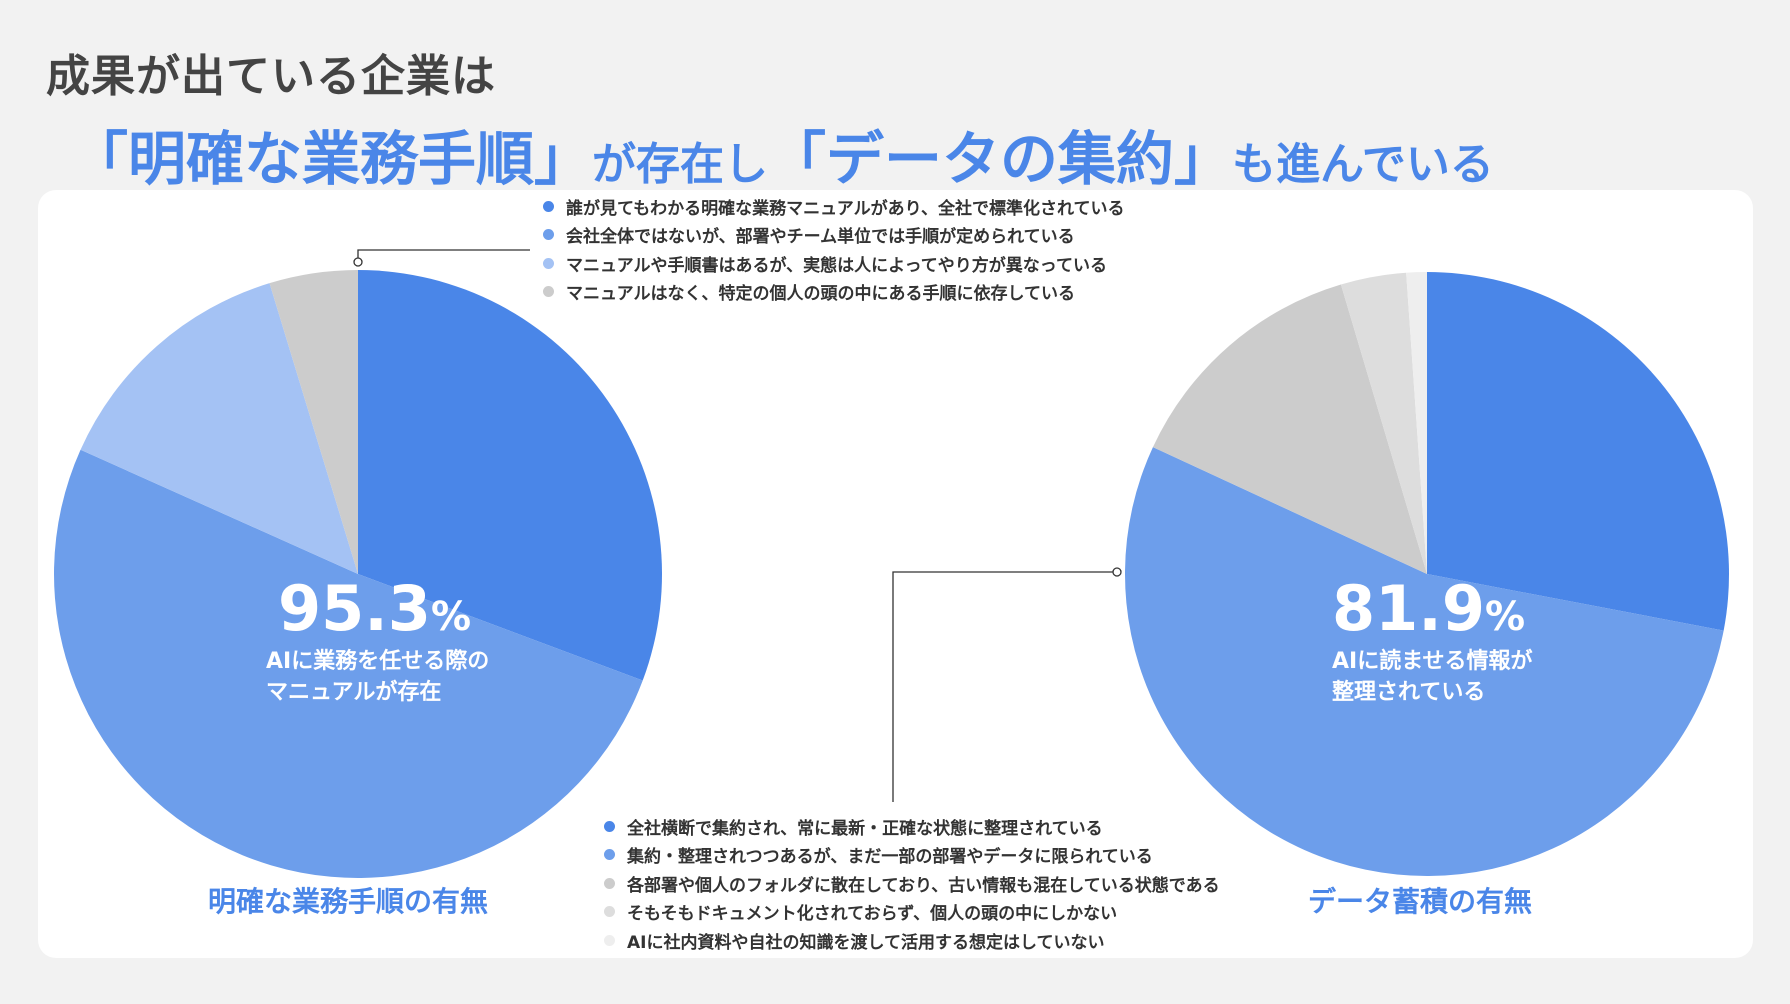  What do you see at coordinates (872, 914) in the screenshot?
I see `legend-label: そもそもドキュメント化されておらず、個人の頭の中にしかない` at bounding box center [872, 914].